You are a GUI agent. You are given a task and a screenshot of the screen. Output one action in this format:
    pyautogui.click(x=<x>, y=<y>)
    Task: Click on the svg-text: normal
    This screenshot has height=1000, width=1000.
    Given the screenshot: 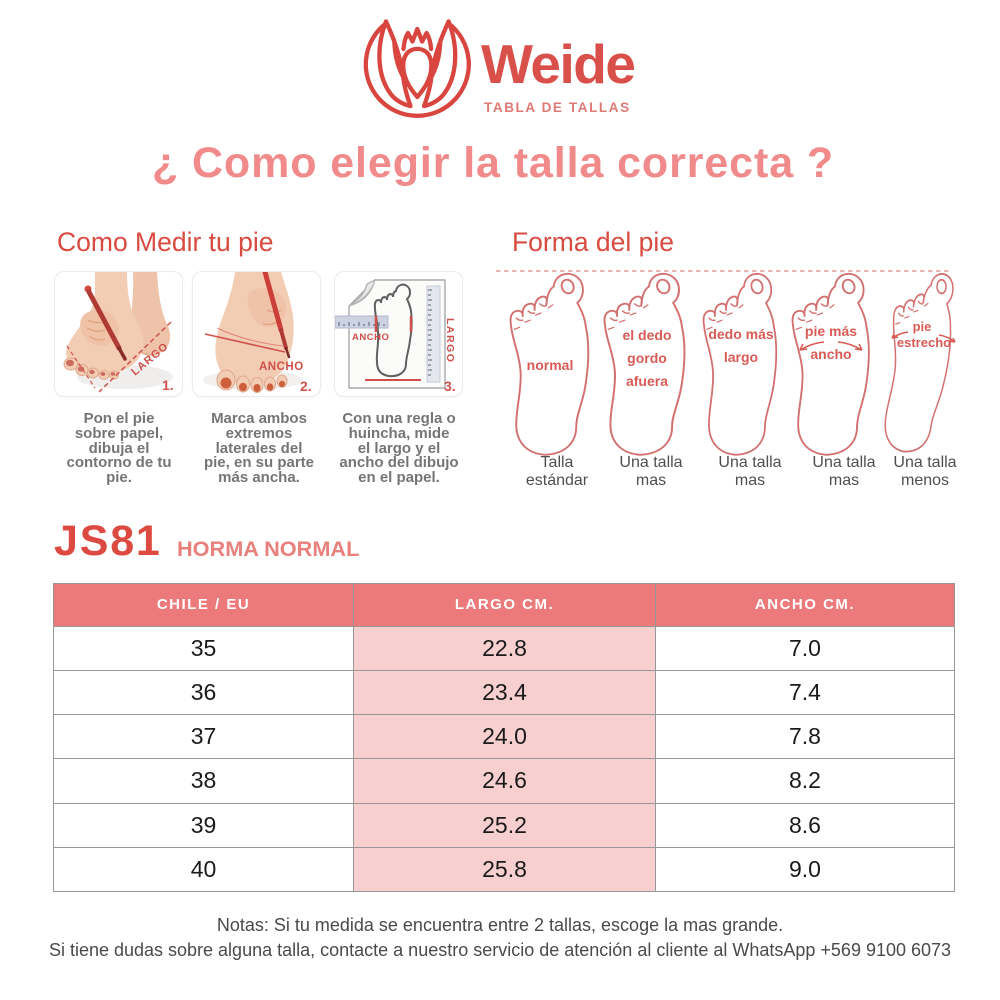 What is the action you would take?
    pyautogui.click(x=550, y=365)
    